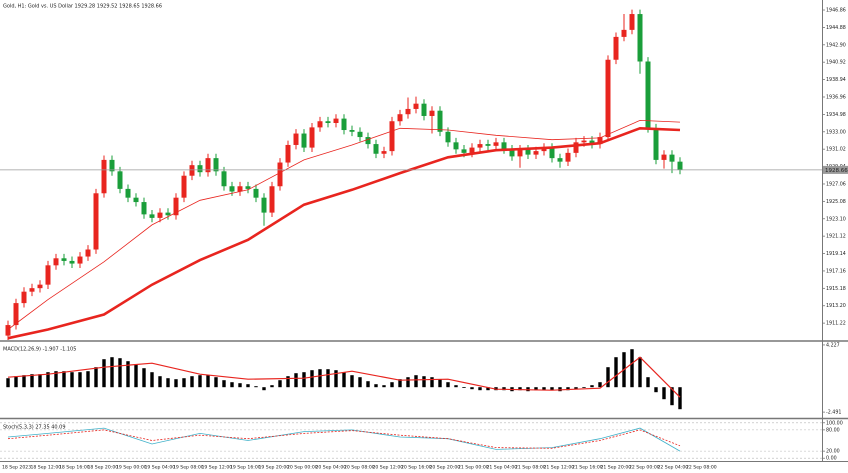  Describe the element at coordinates (833, 452) in the screenshot. I see `y-tick-label: 20.00` at that location.